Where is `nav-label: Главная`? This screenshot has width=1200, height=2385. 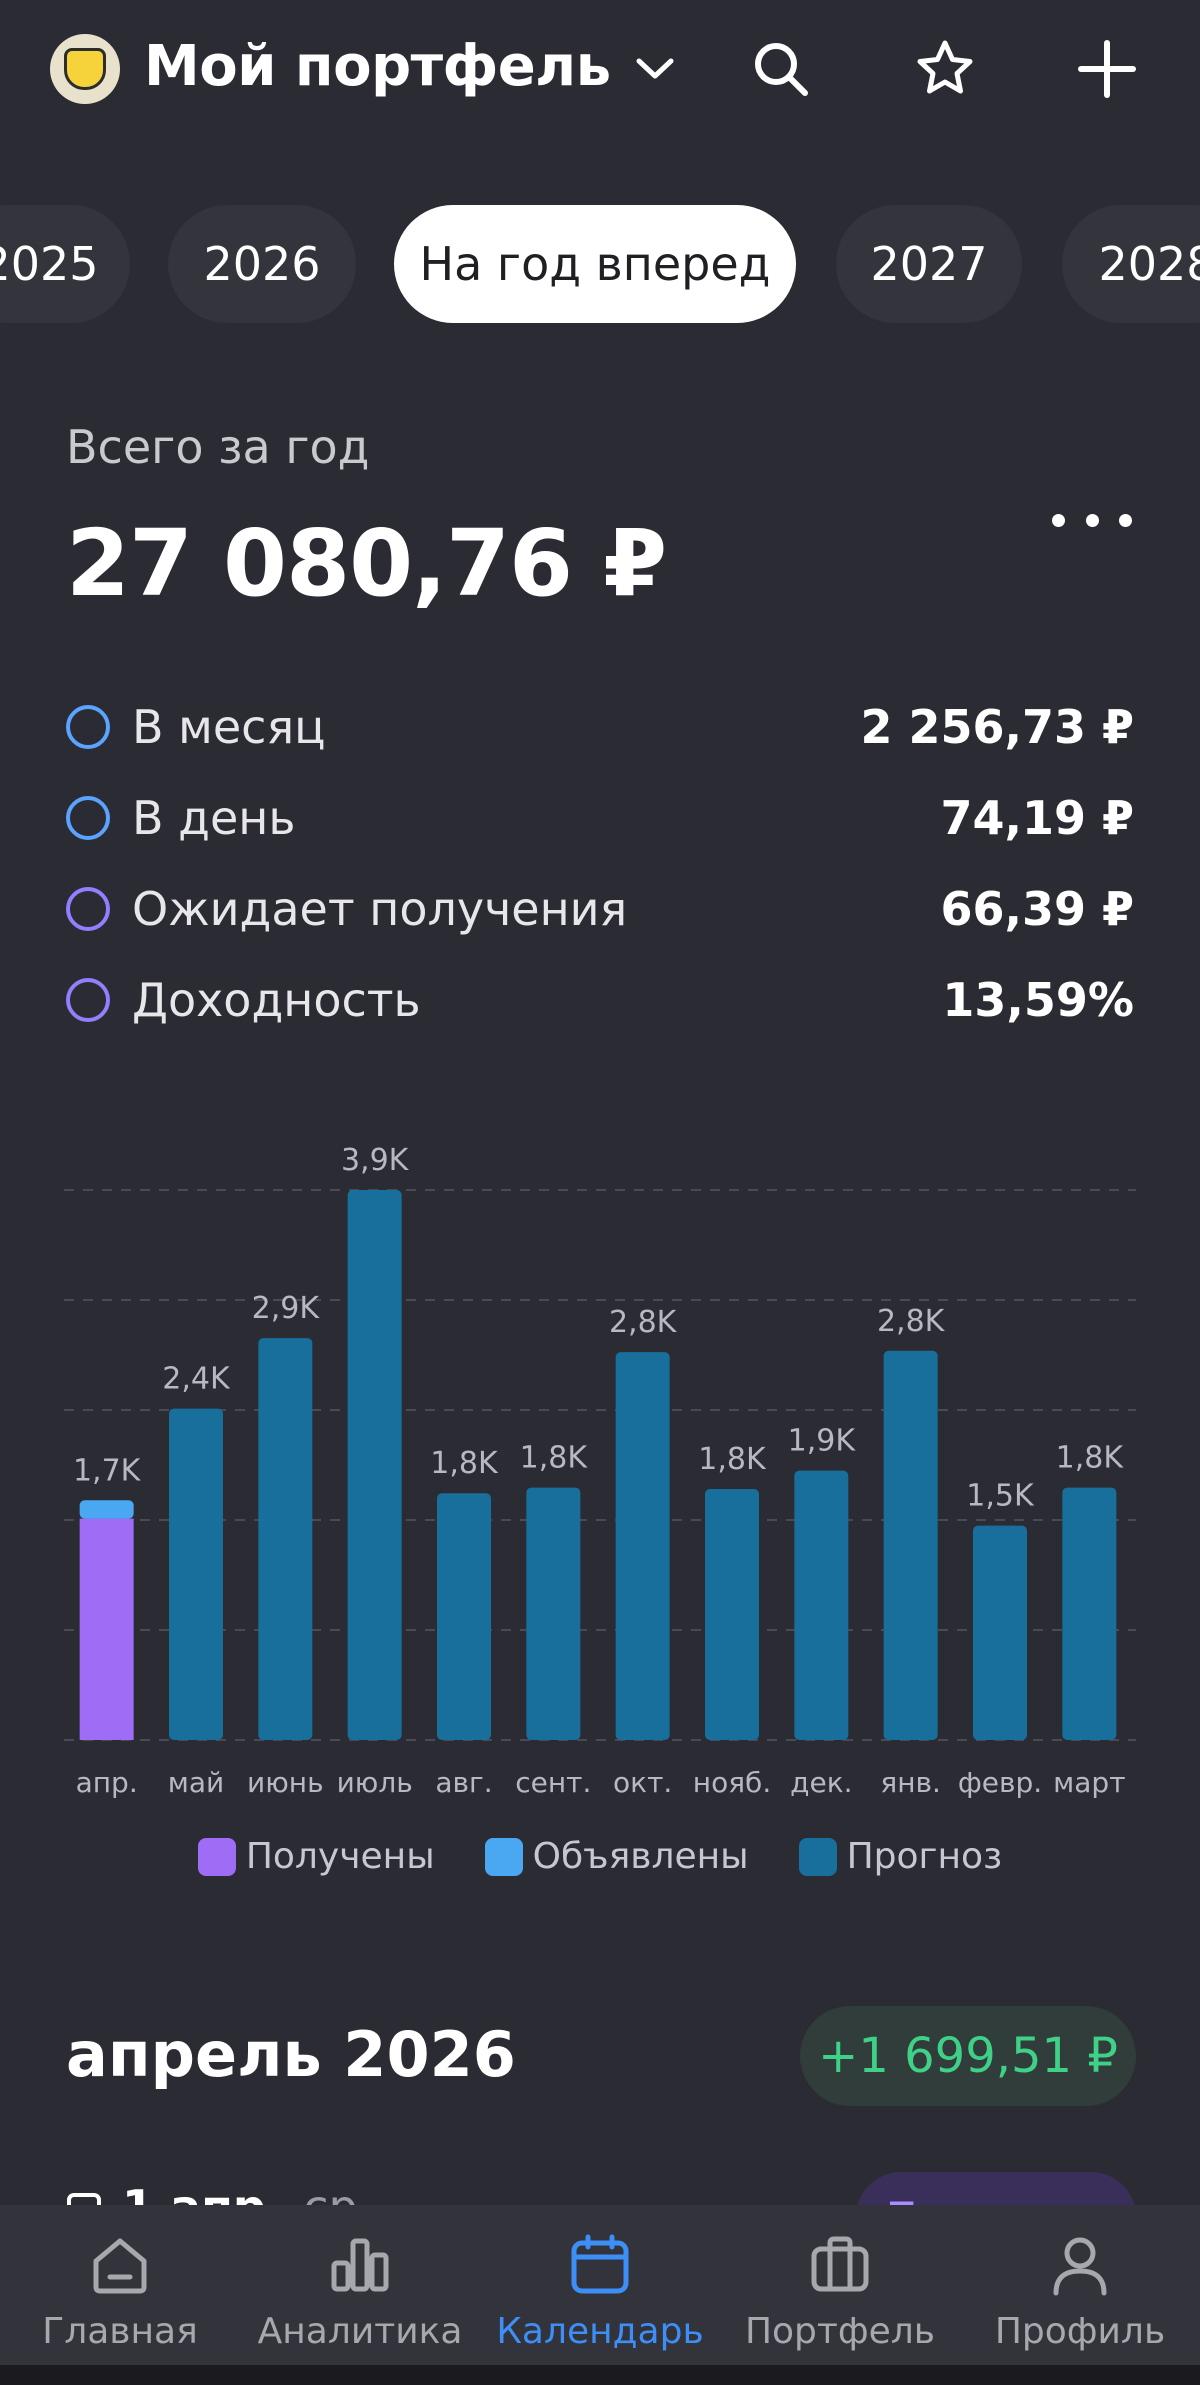 nav-label: Главная is located at coordinates (120, 2331).